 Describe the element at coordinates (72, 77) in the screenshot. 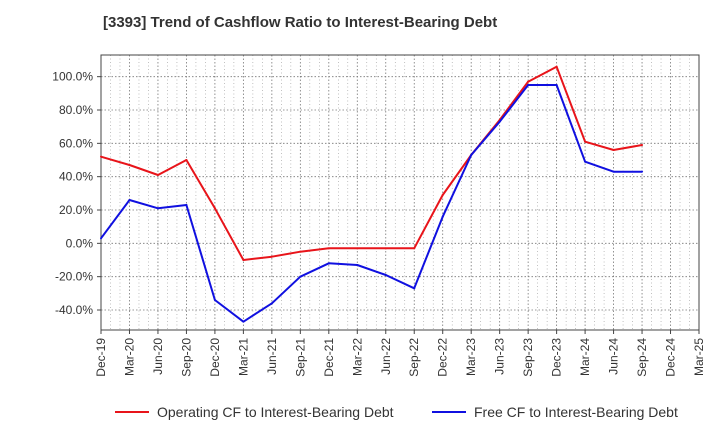

I see `y-tick-label: 100.0%` at that location.